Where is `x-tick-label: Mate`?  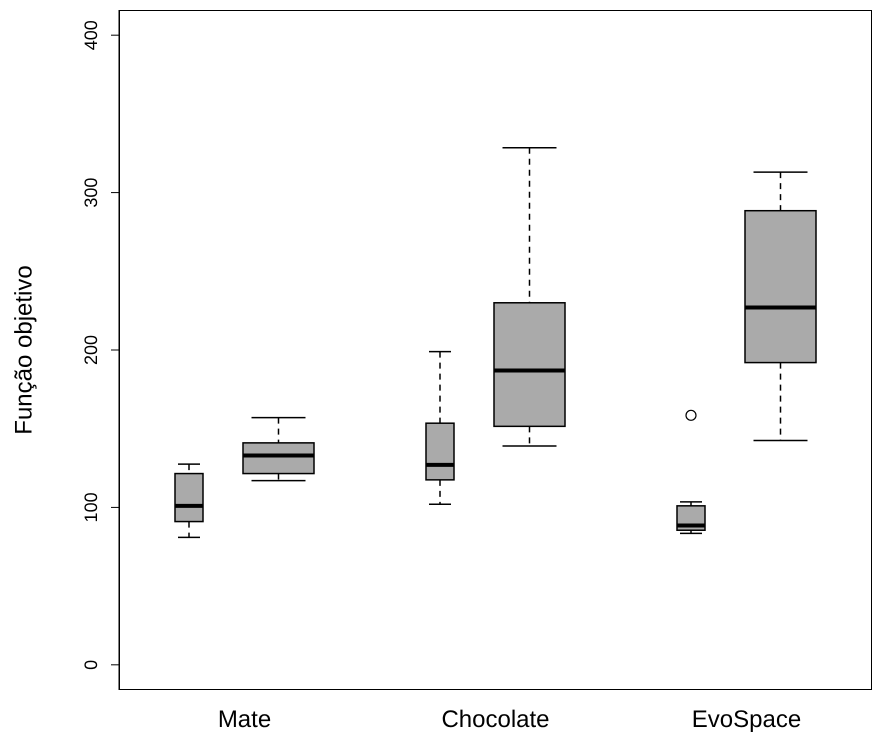
x-tick-label: Mate is located at coordinates (245, 720).